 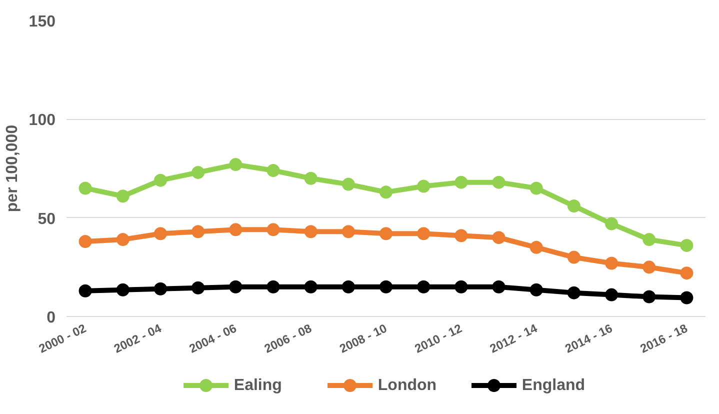 What do you see at coordinates (47, 219) in the screenshot?
I see `y-tick-label: 50` at bounding box center [47, 219].